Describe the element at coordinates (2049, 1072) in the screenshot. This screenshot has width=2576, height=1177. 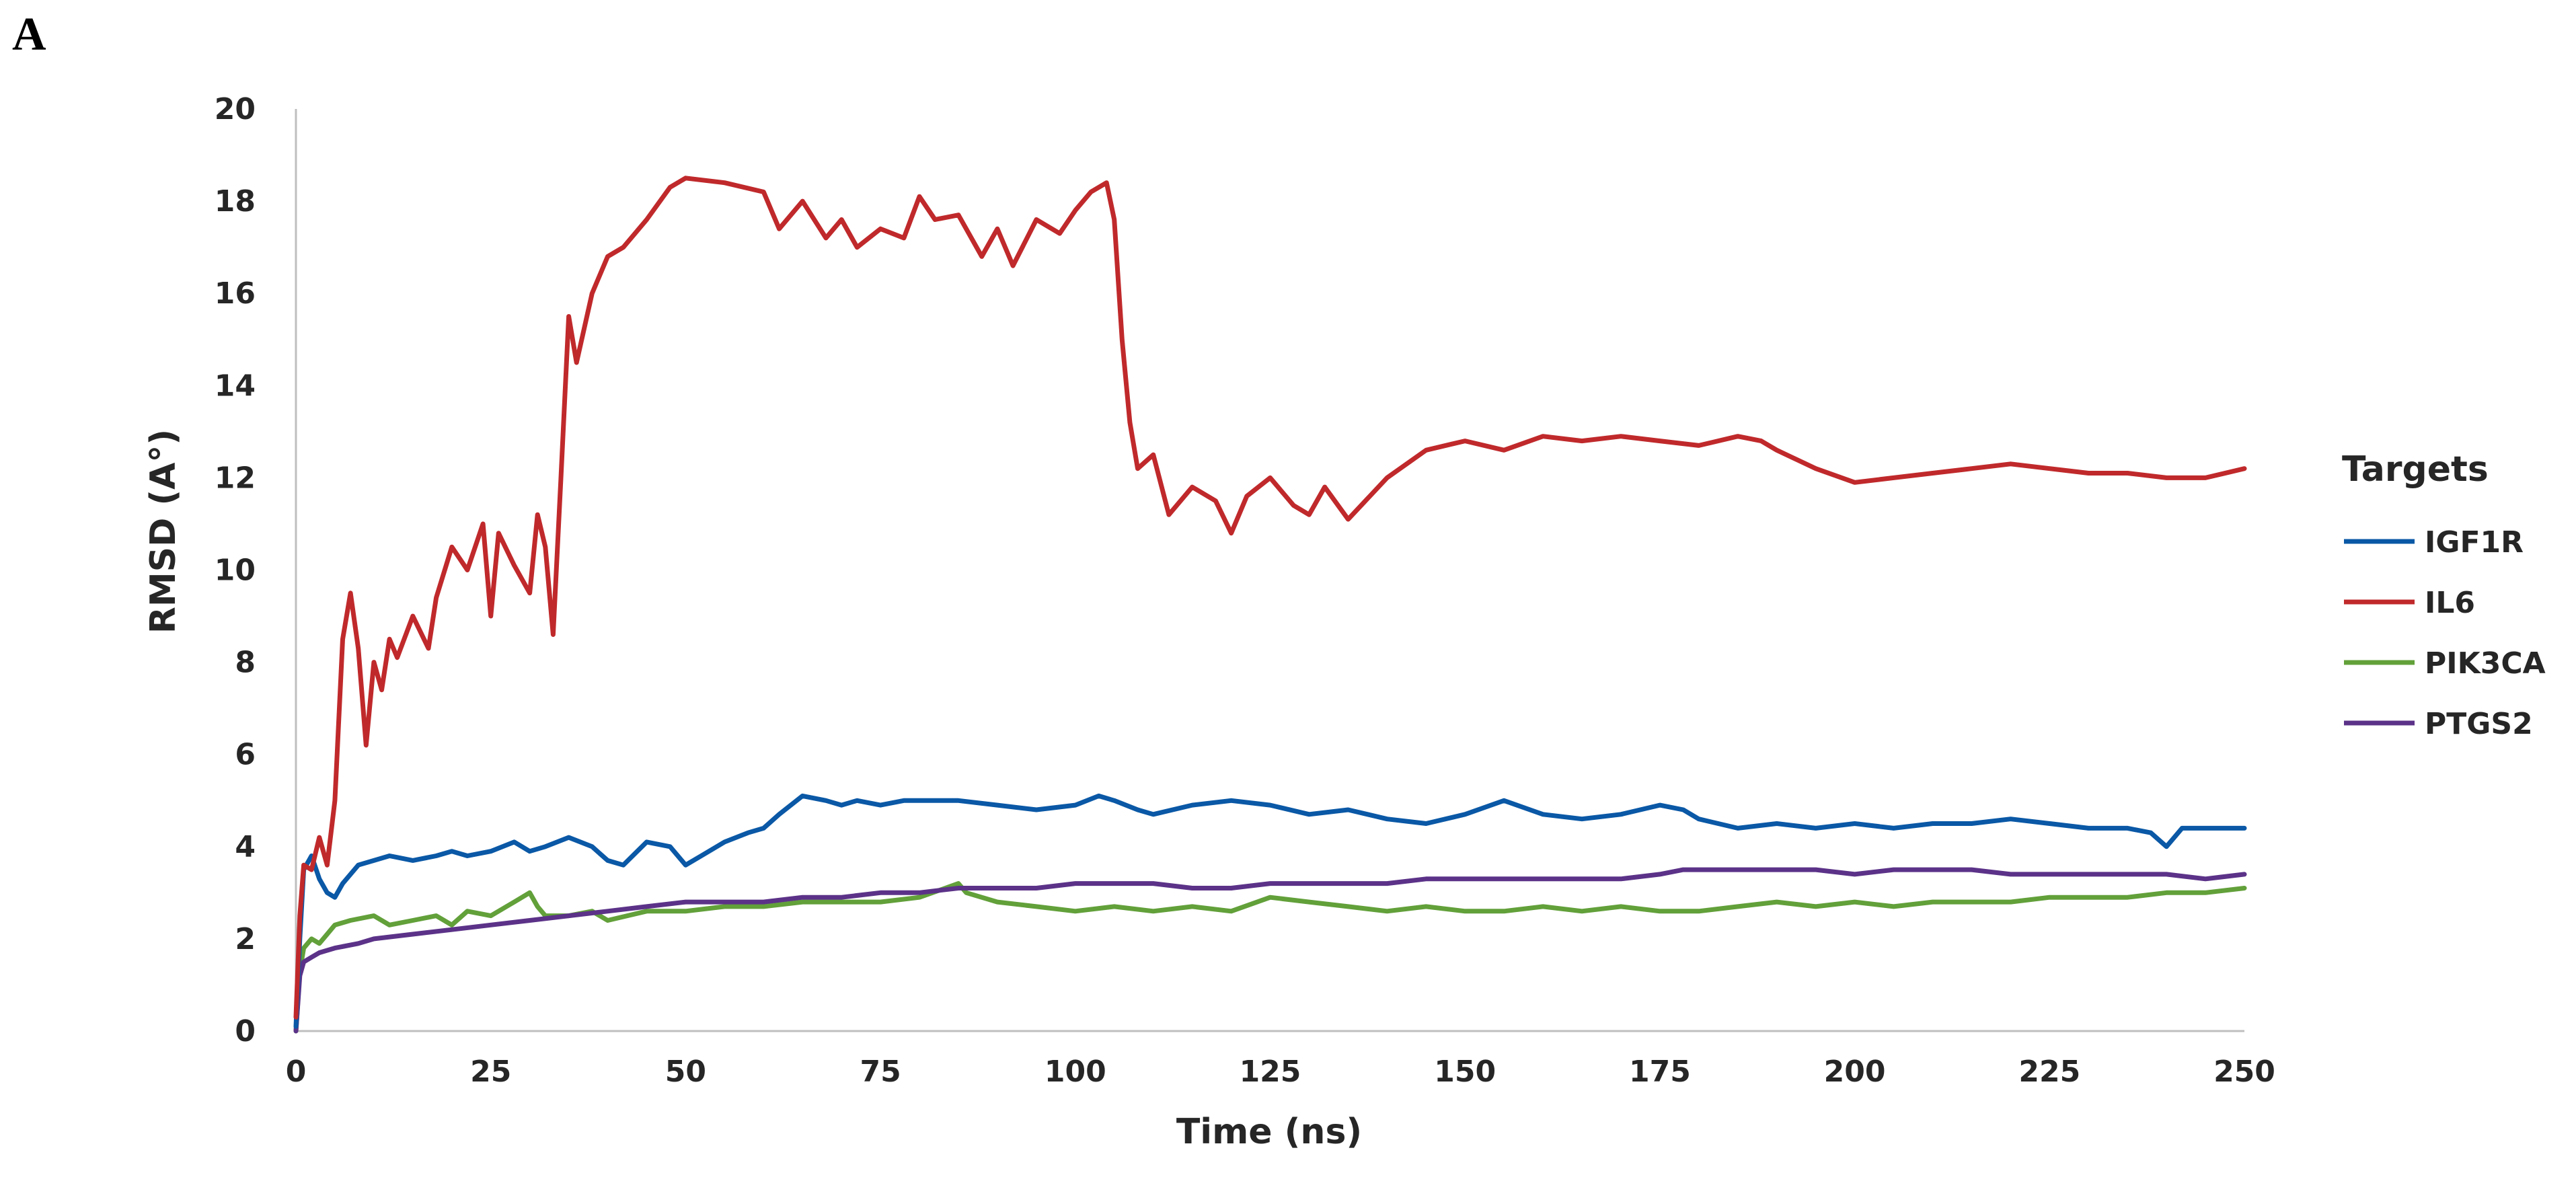
I see `x-tick-label: 225` at that location.